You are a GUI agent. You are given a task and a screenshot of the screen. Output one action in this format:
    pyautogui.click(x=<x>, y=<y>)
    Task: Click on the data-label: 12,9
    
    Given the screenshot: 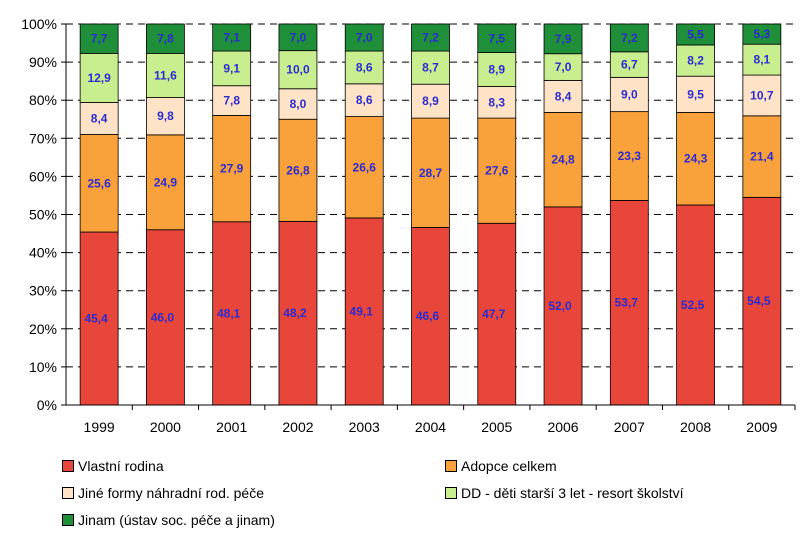 What is the action you would take?
    pyautogui.click(x=99, y=78)
    